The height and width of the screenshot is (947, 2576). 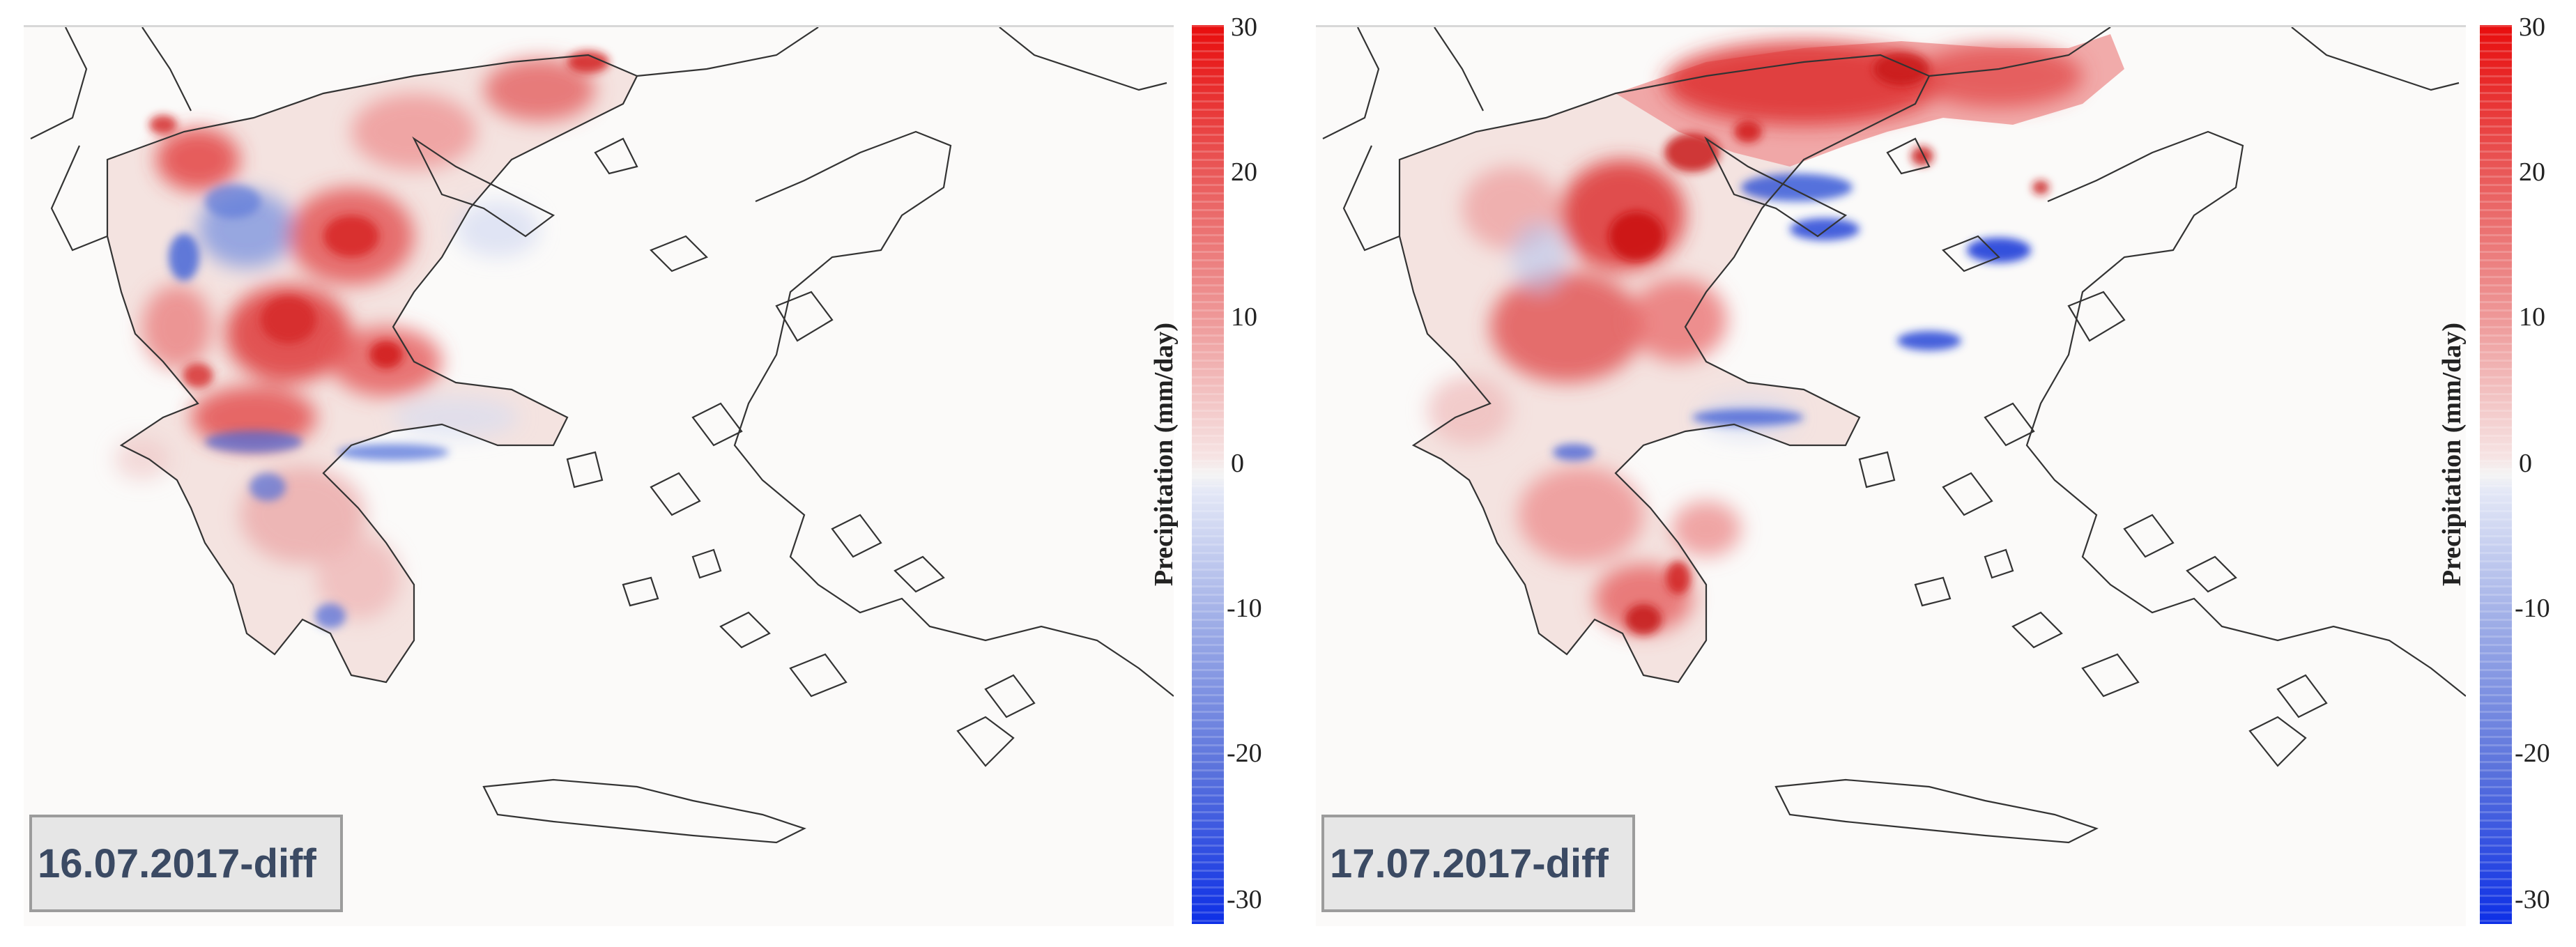 What do you see at coordinates (177, 863) in the screenshot?
I see `date-label: 16.07.2017-diff` at bounding box center [177, 863].